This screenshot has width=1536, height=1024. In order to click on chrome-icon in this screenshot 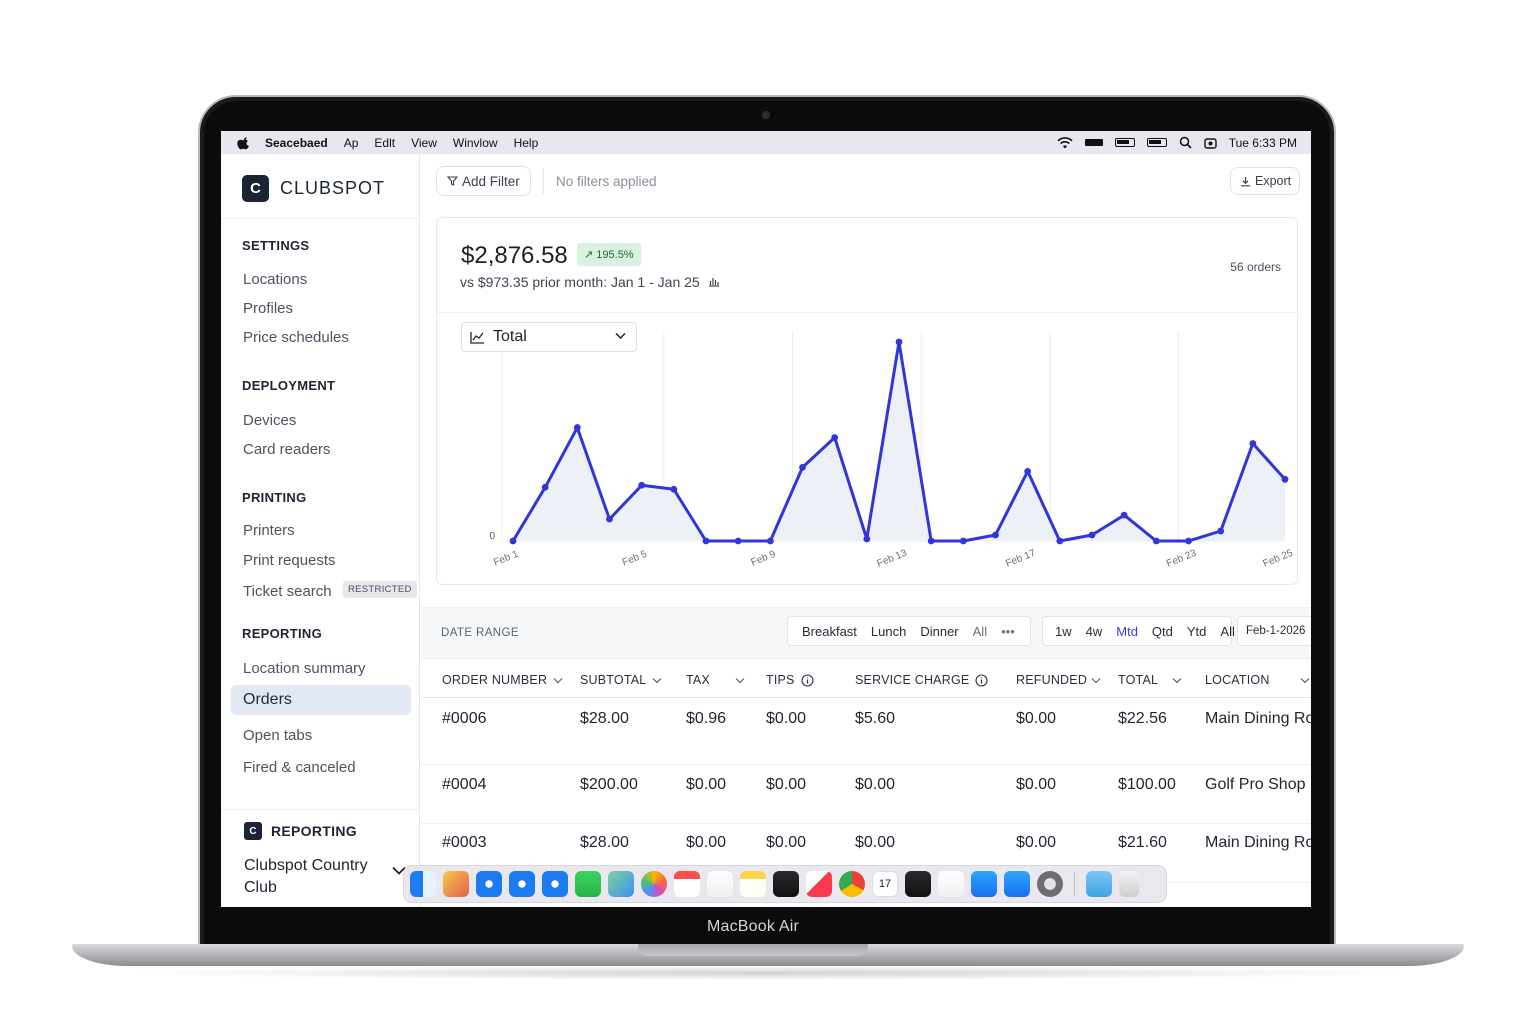, I will do `click(852, 884)`.